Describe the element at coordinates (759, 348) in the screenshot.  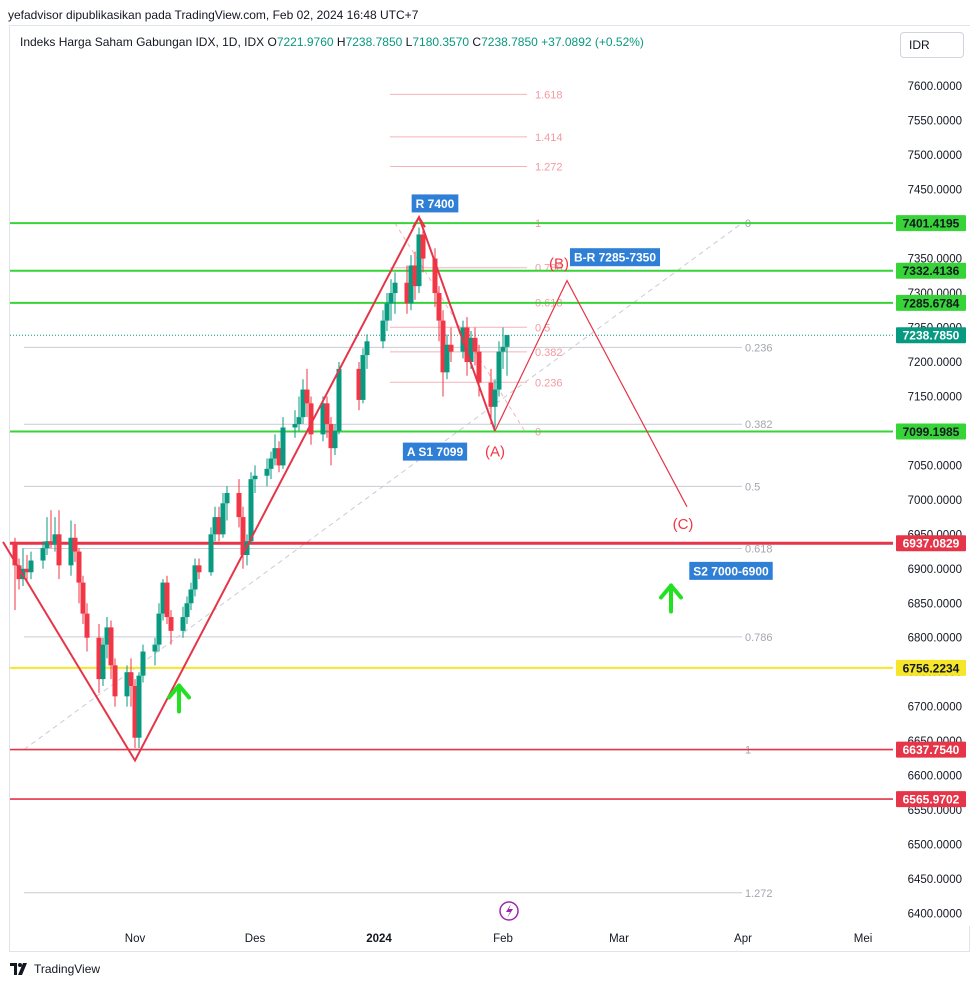
I see `fib-large-level-label: 0.236` at that location.